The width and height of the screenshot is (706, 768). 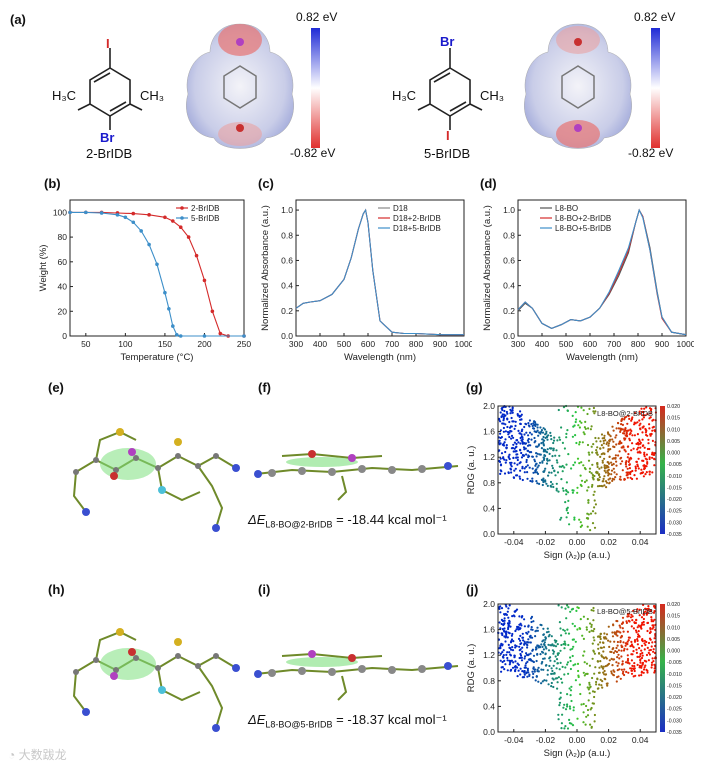 I want to click on delta-e-subscript-i: L8-BO@5-BrIDB, so click(x=299, y=724).